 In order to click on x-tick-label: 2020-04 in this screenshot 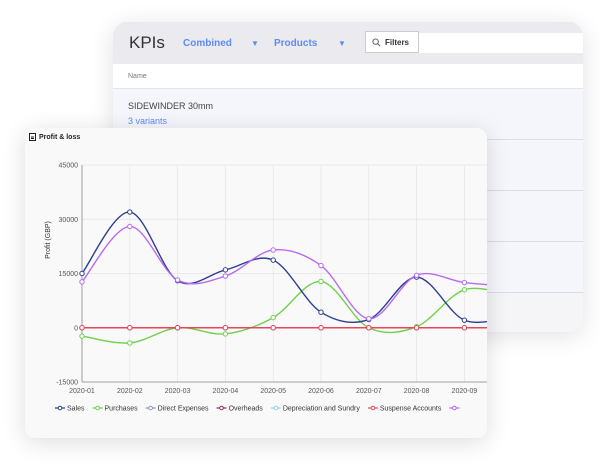, I will do `click(226, 391)`.